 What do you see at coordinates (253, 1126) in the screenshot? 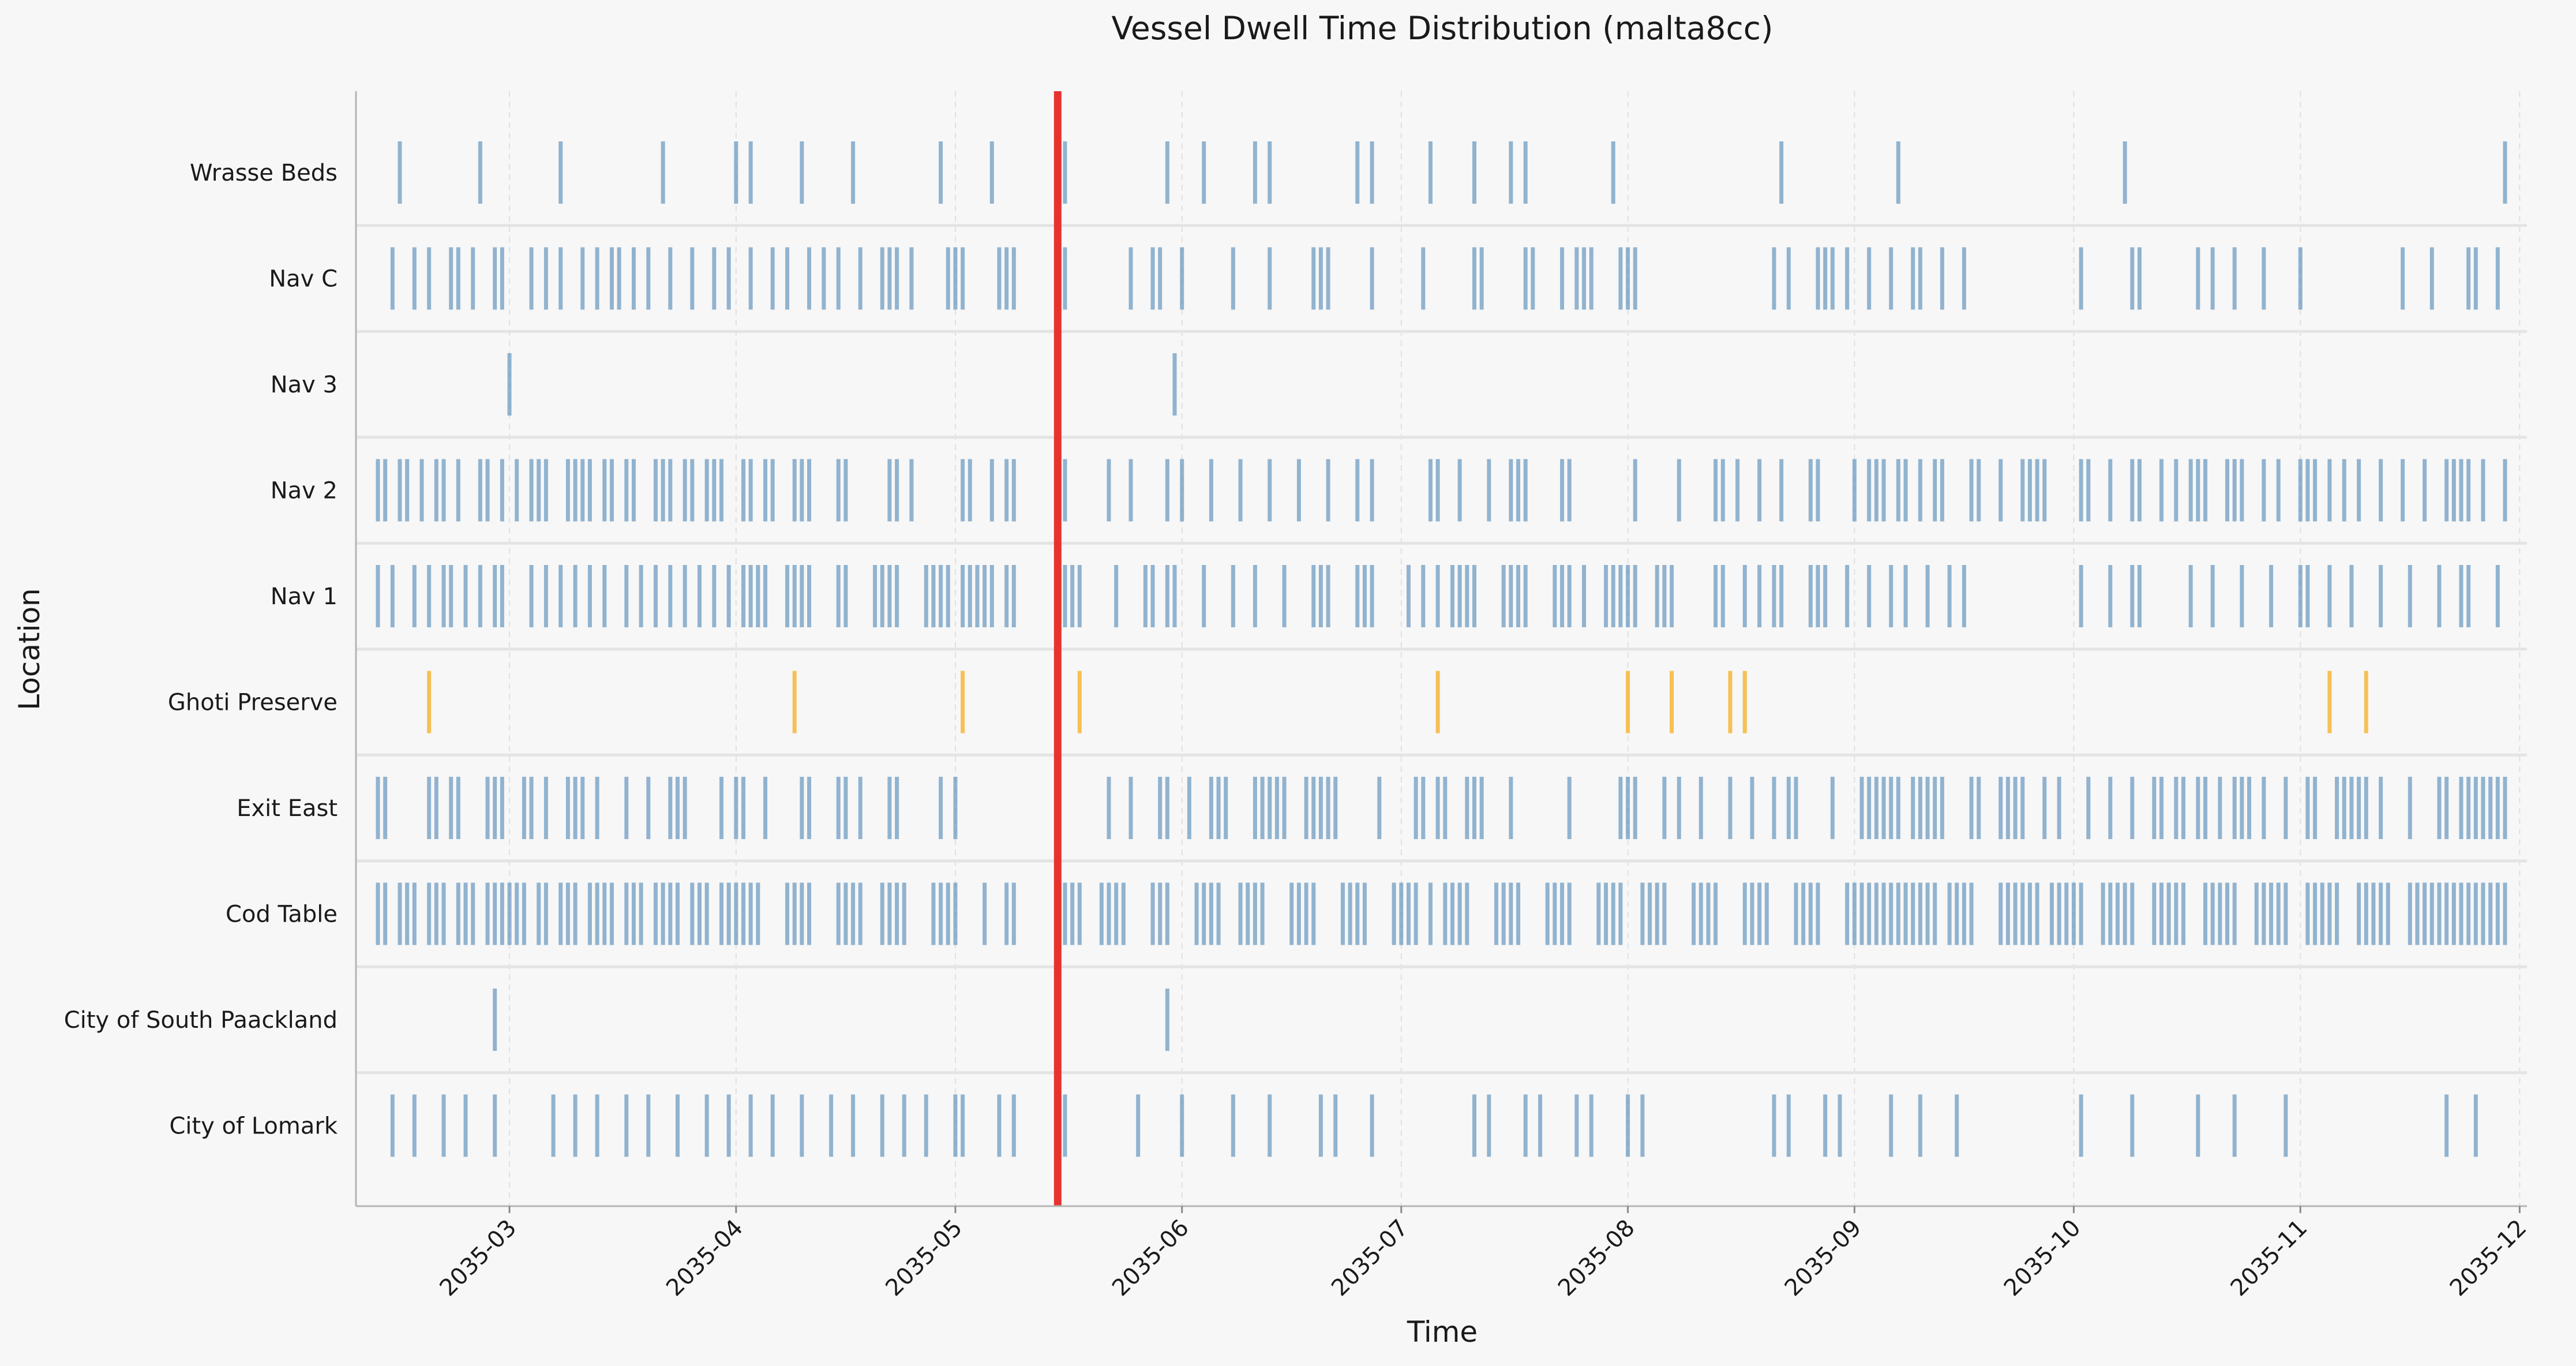
I see `y-tick-label: City of Lomark` at bounding box center [253, 1126].